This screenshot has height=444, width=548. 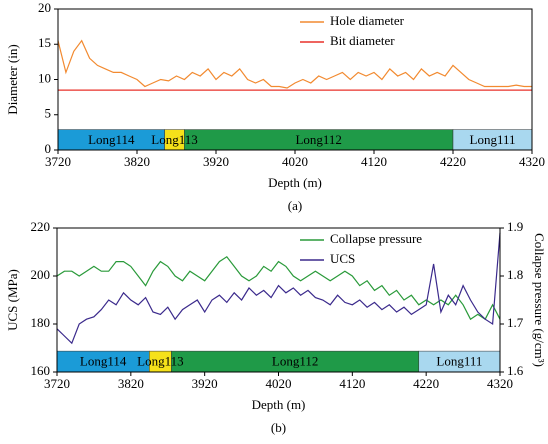 What do you see at coordinates (539, 300) in the screenshot?
I see `y2-axis-label: Collapse pressure (g/cm³)` at bounding box center [539, 300].